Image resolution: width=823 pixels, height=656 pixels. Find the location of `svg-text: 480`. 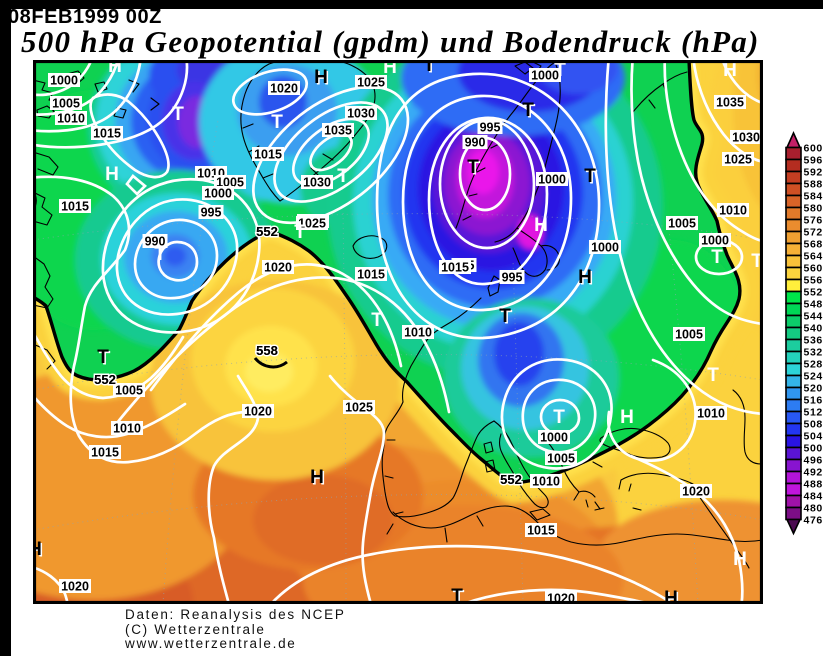

svg-text: 480 is located at coordinates (813, 508).